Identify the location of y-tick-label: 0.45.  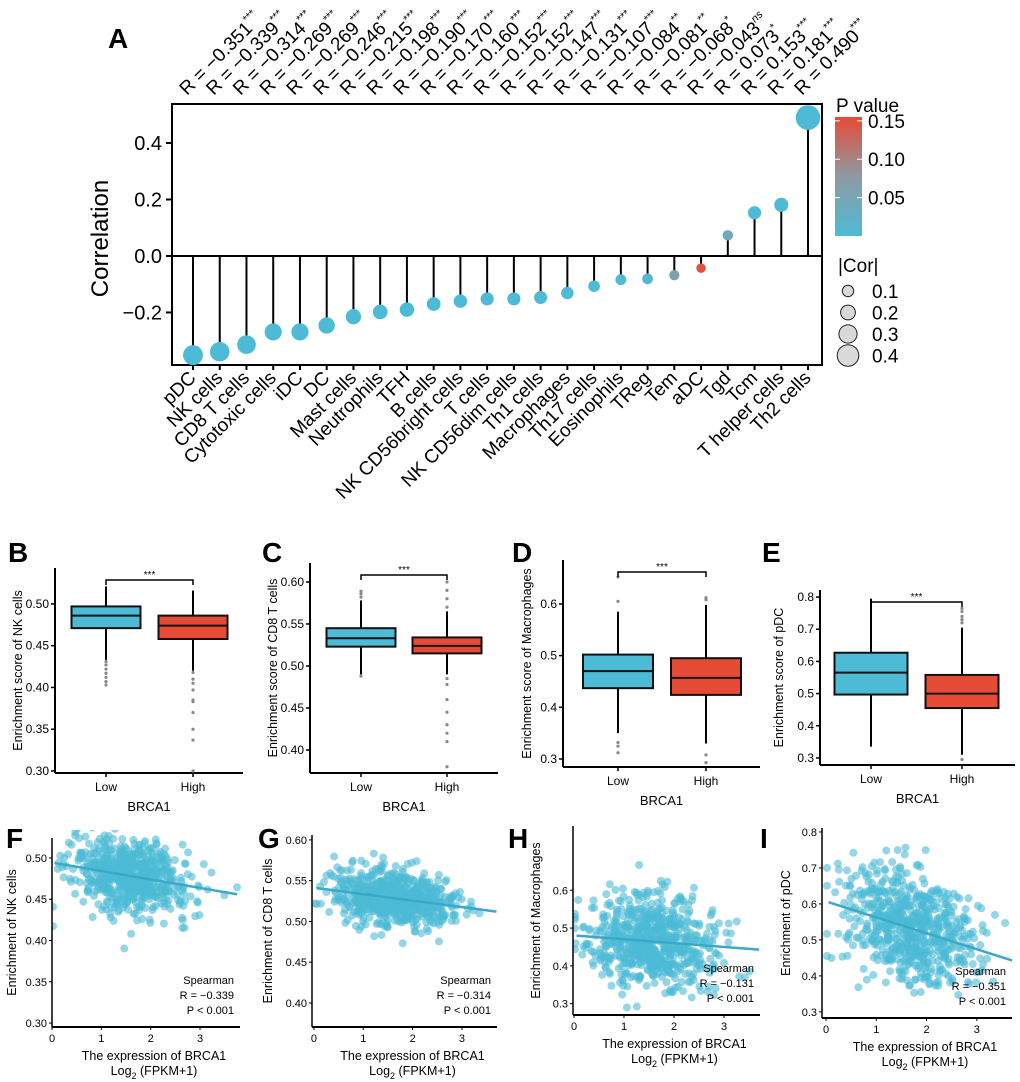
(36, 900).